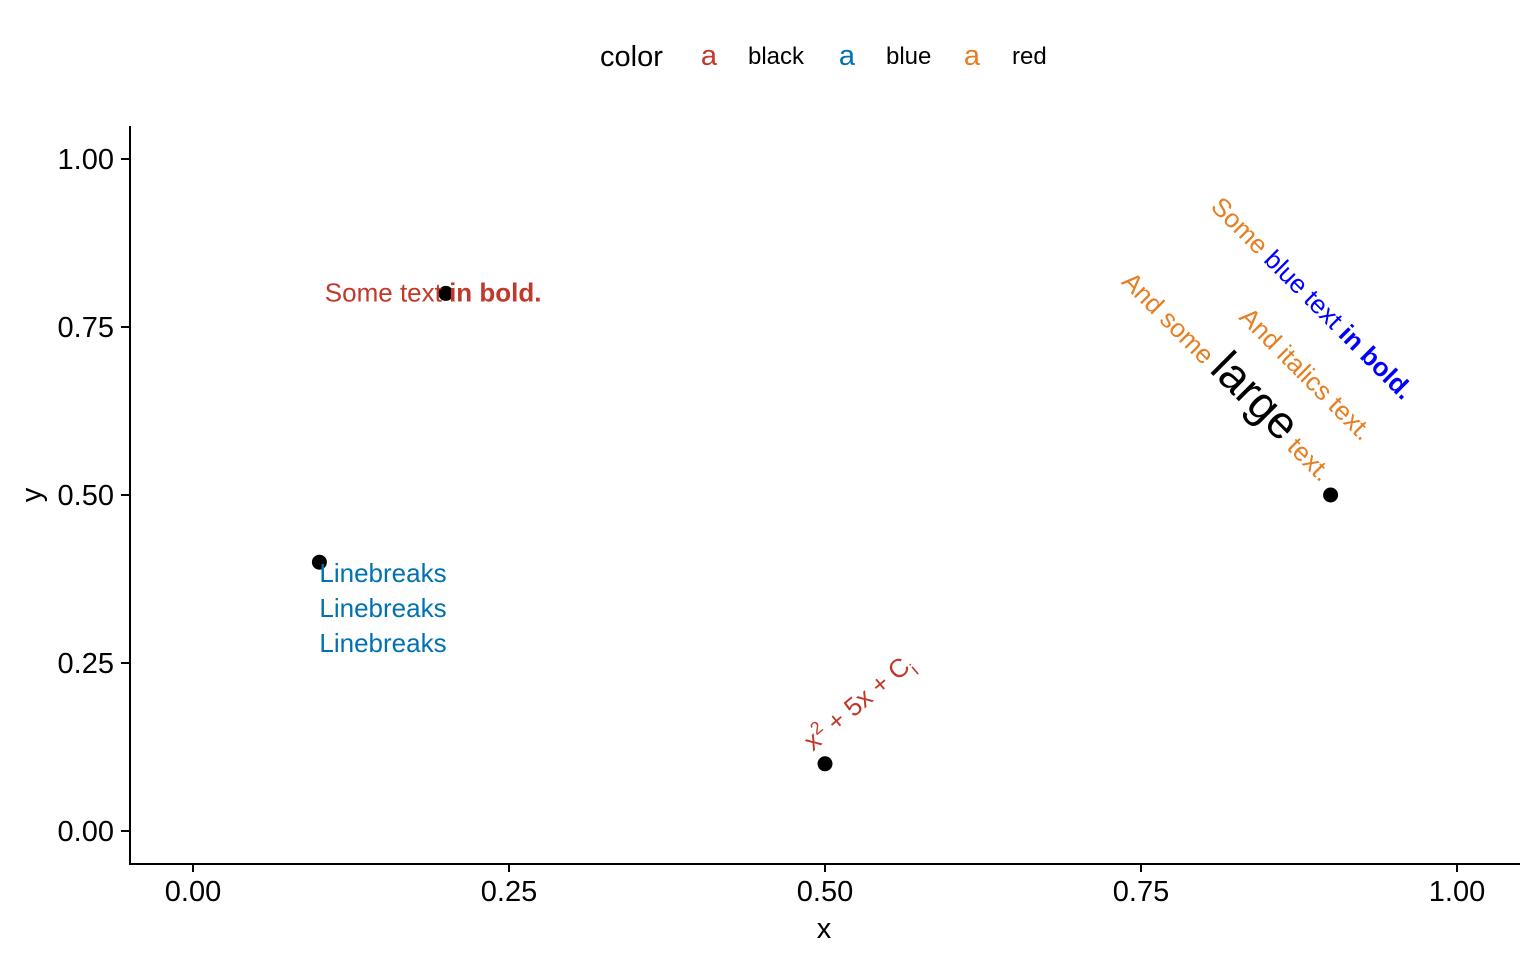  Describe the element at coordinates (1170, 320) in the screenshot. I see `annotation-segment: And some` at that location.